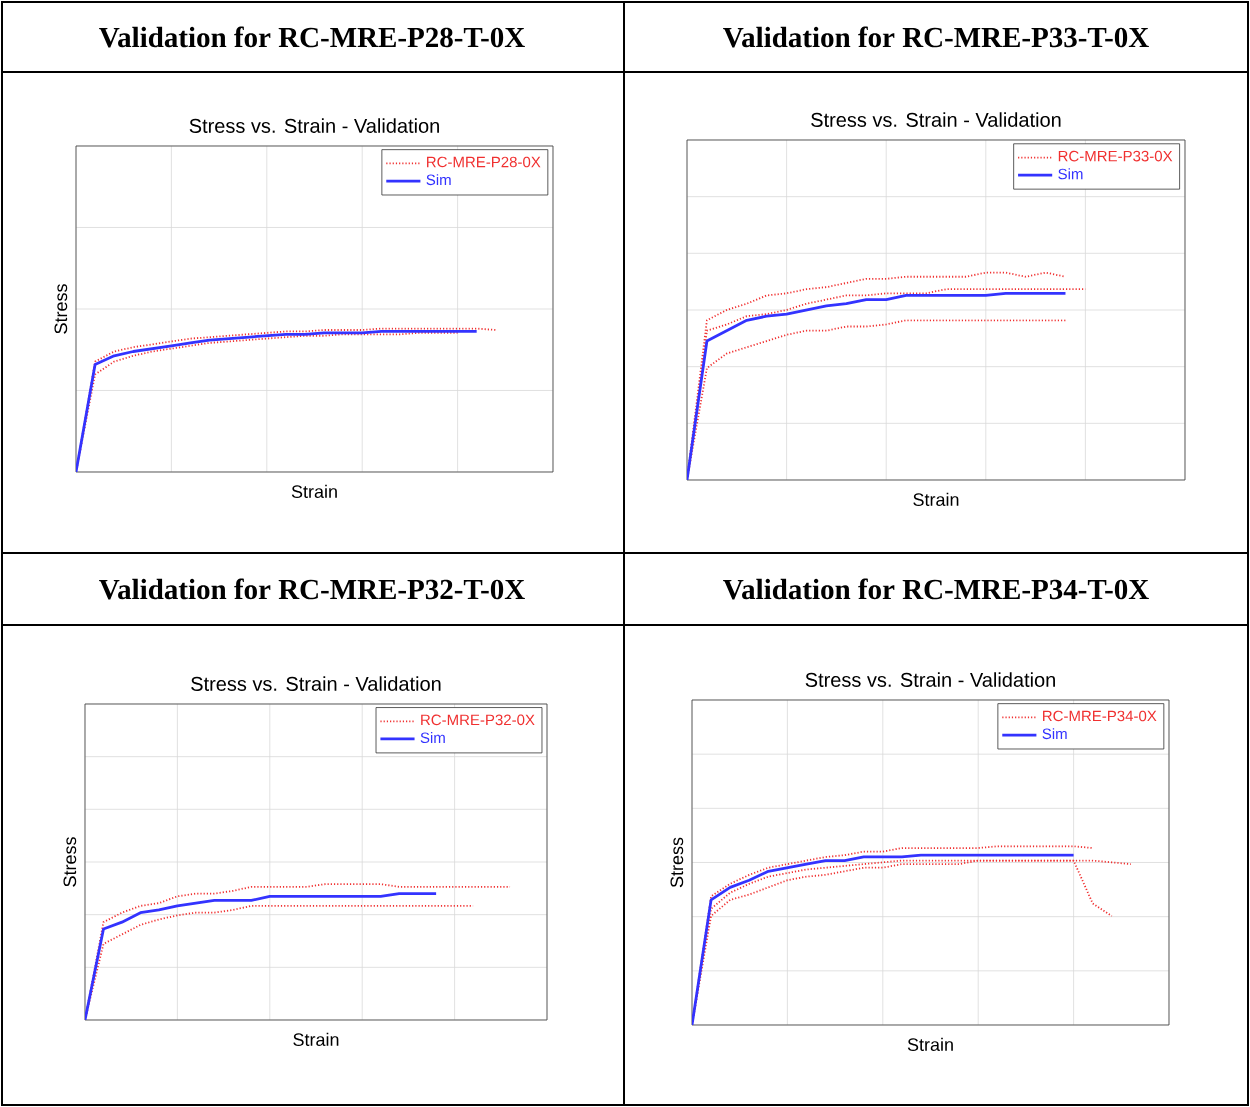 The width and height of the screenshot is (1250, 1107). Describe the element at coordinates (478, 720) in the screenshot. I see `legend-label: RC-MRE-P32-0X` at that location.